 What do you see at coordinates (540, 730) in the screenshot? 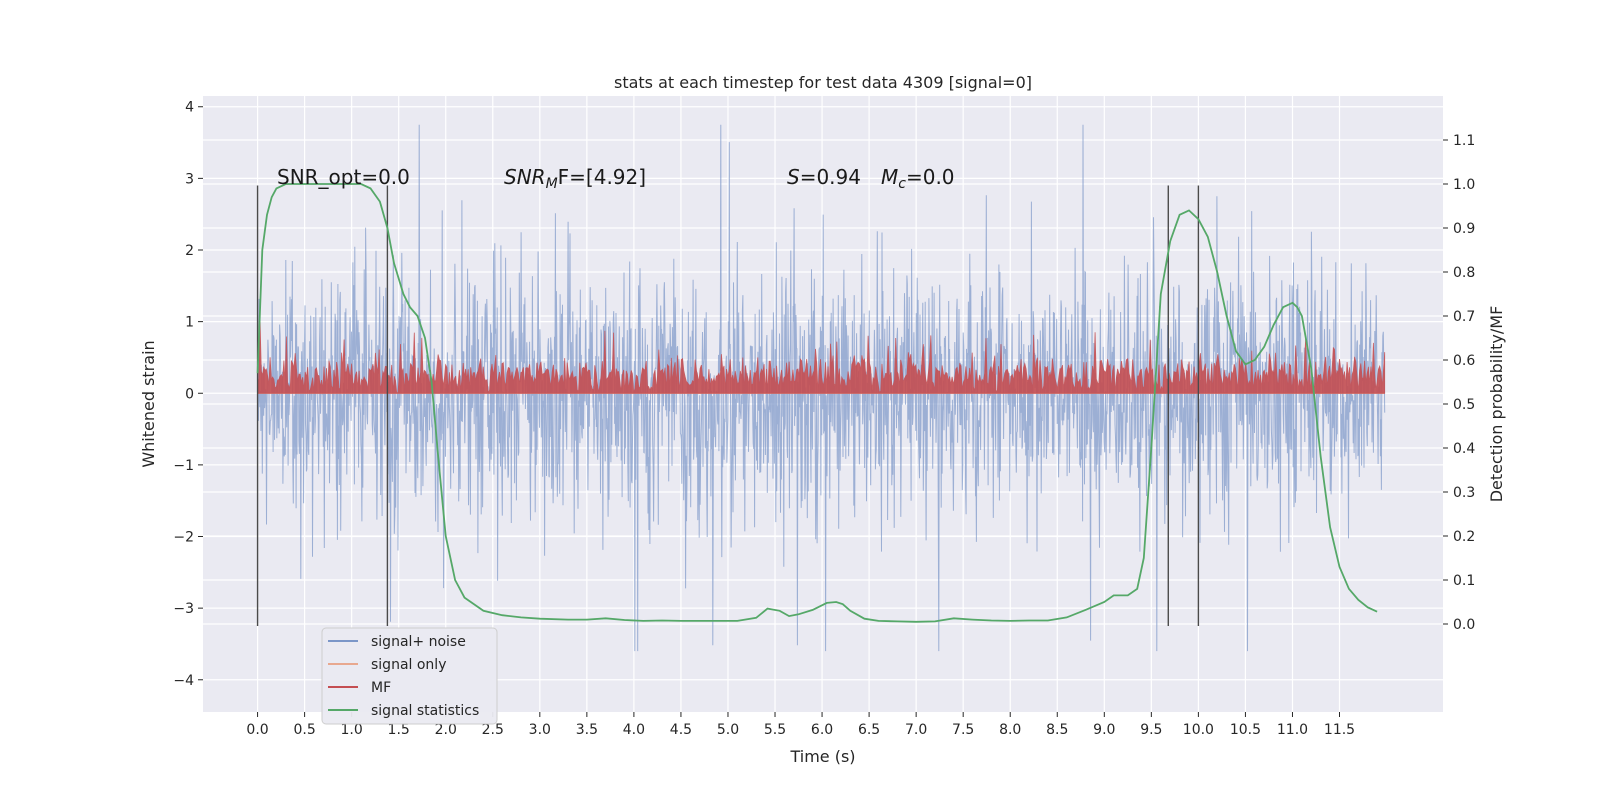
I see `x-tick-label: 3.0` at bounding box center [540, 730].